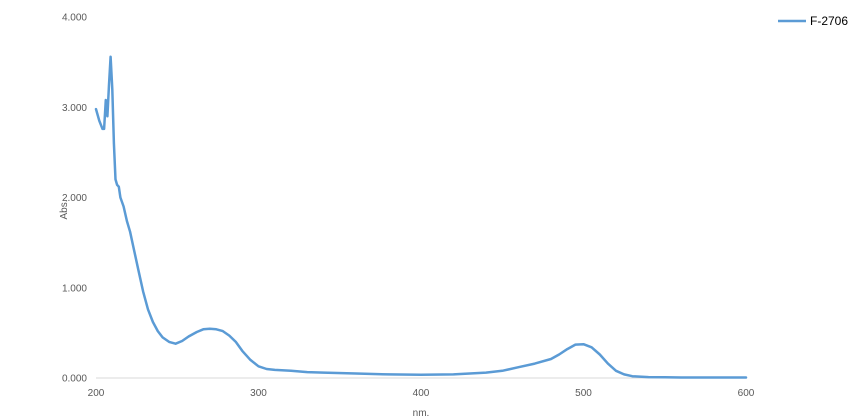  Describe the element at coordinates (64, 209) in the screenshot. I see `y-axis-title: Abs.` at that location.